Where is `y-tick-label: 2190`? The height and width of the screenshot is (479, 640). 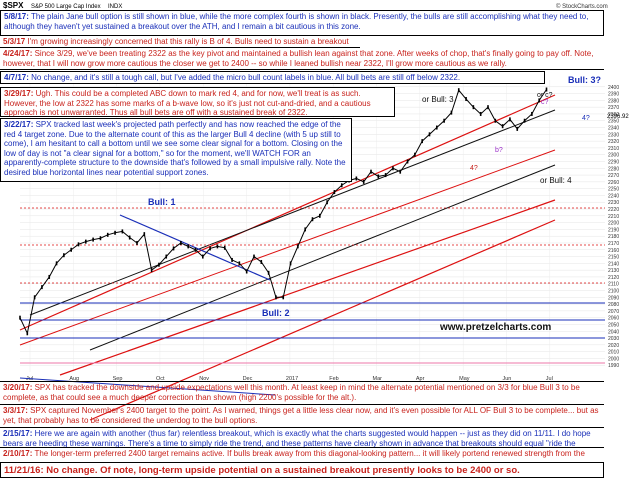 y-tick-label: 2190 is located at coordinates (613, 230).